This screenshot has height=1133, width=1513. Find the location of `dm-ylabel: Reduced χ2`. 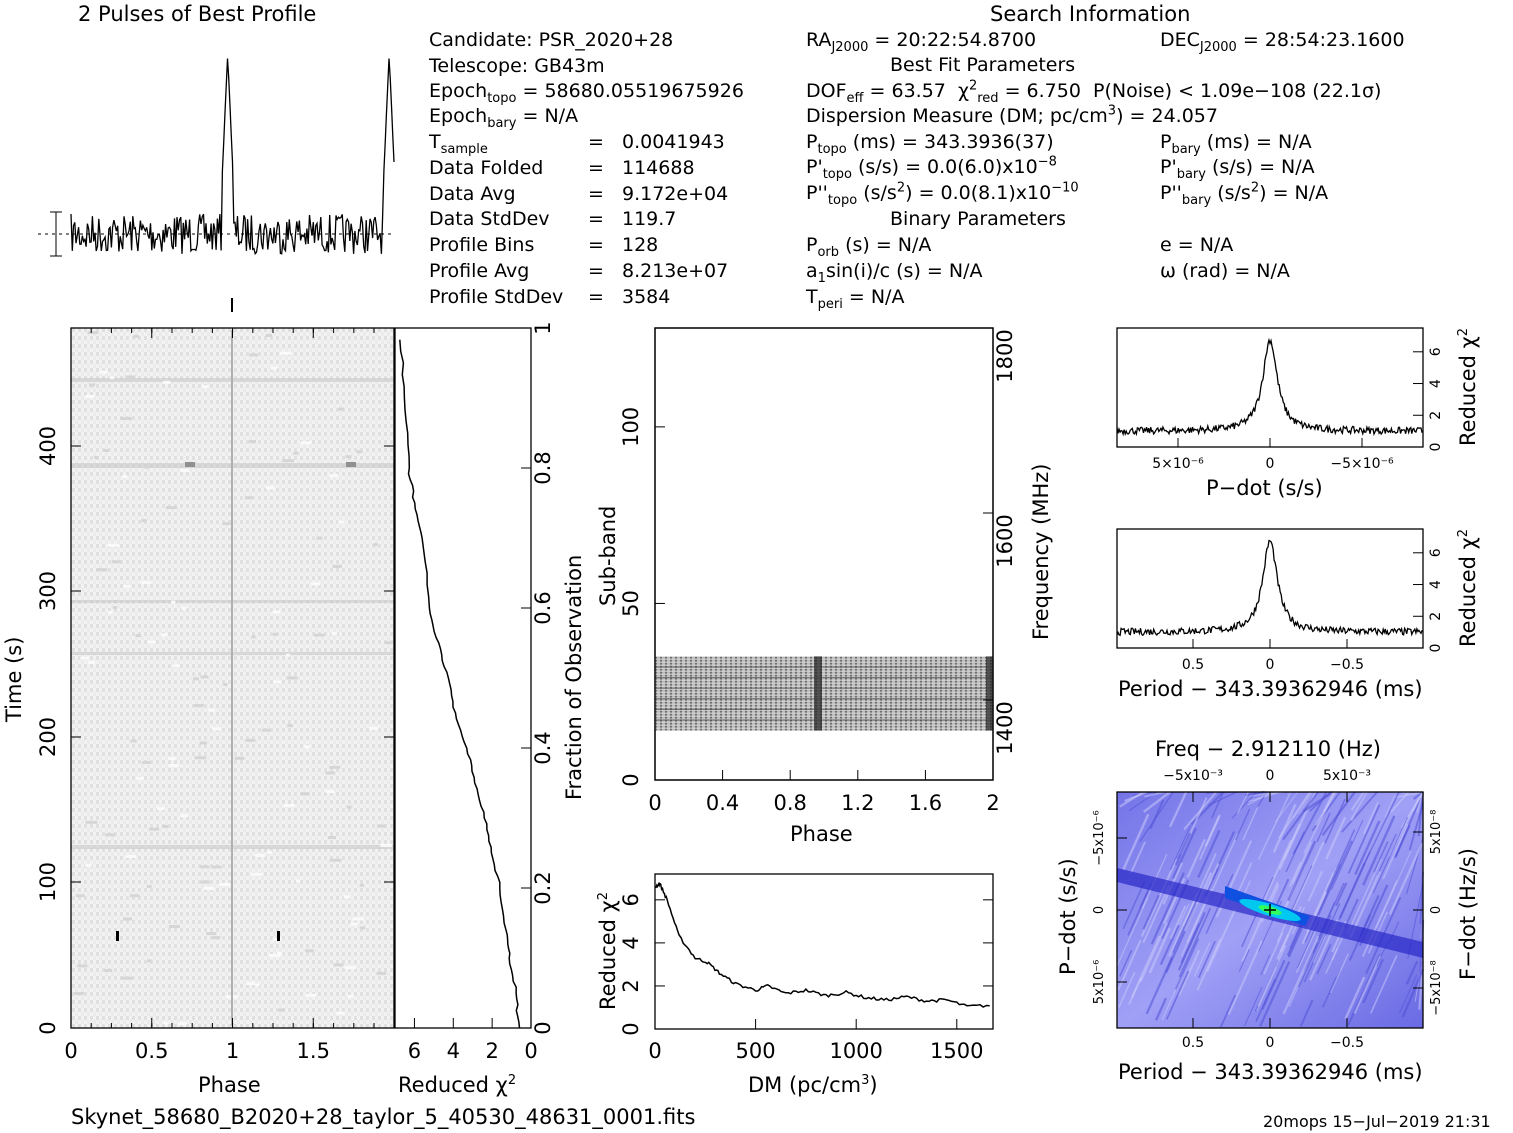

dm-ylabel: Reduced χ2 is located at coordinates (608, 950).